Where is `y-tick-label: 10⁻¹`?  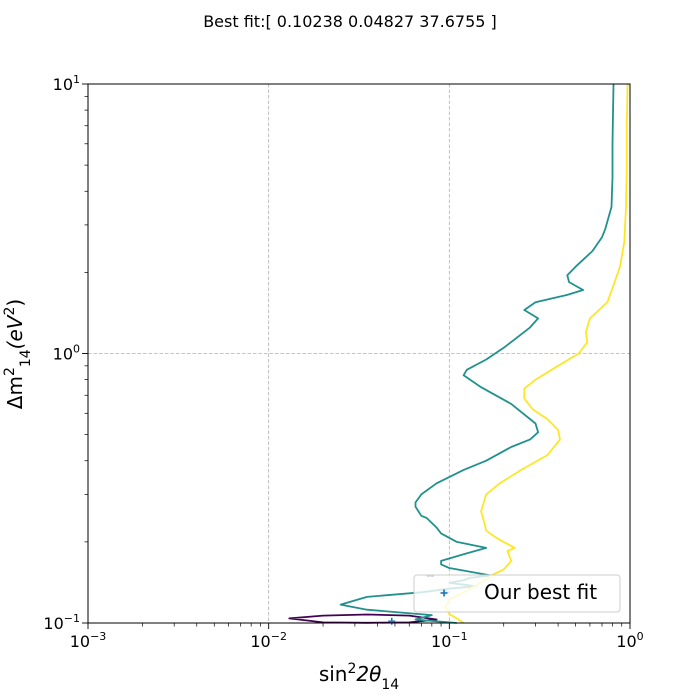
y-tick-label: 10⁻¹ is located at coordinates (61, 622).